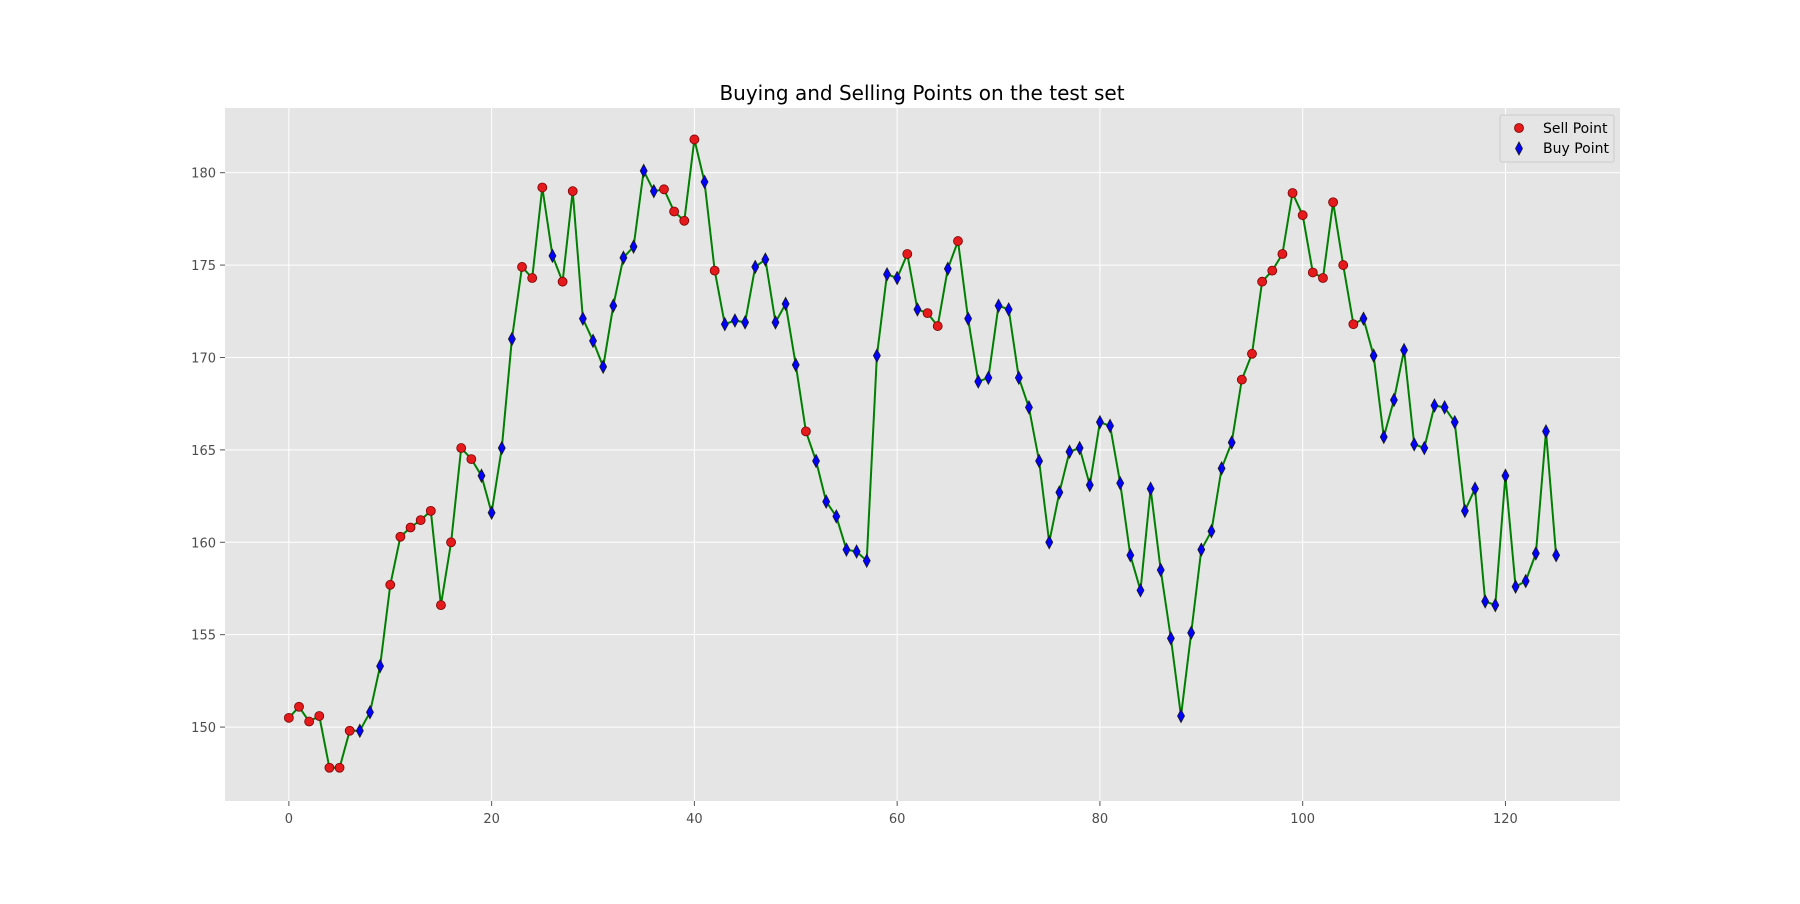  Describe the element at coordinates (1575, 129) in the screenshot. I see `legend-sell-label: Sell Point` at that location.